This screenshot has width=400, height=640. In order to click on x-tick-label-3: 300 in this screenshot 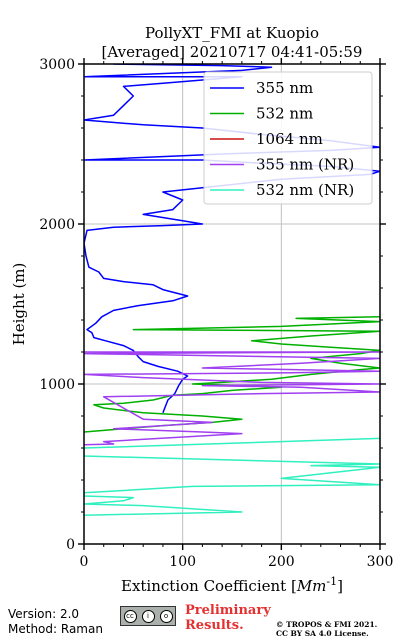, I will do `click(380, 562)`.